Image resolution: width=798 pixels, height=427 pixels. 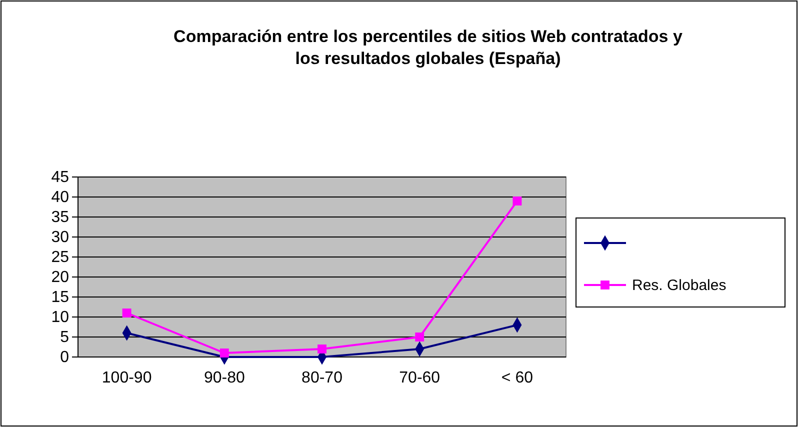 I want to click on y-tick-label: 45, so click(x=60, y=177).